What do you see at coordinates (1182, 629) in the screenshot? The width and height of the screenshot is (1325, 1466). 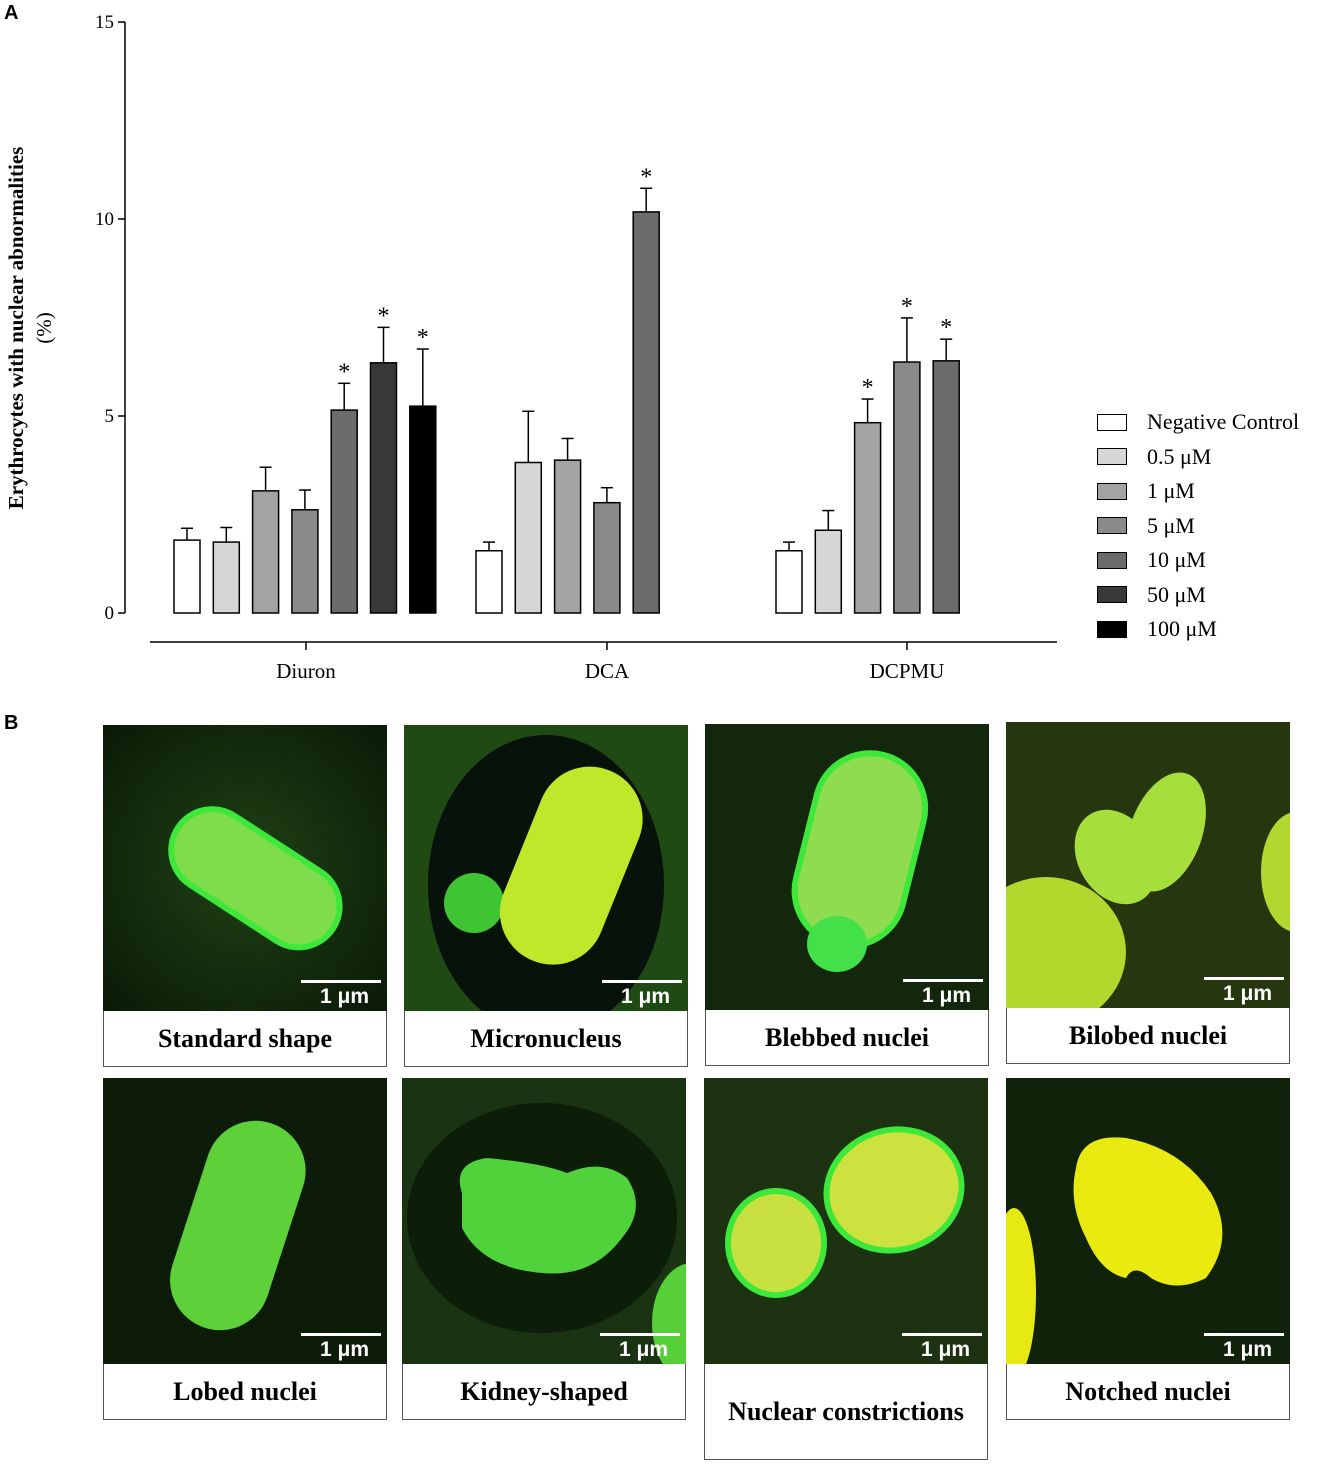 I see `legend-label: 100 μM` at bounding box center [1182, 629].